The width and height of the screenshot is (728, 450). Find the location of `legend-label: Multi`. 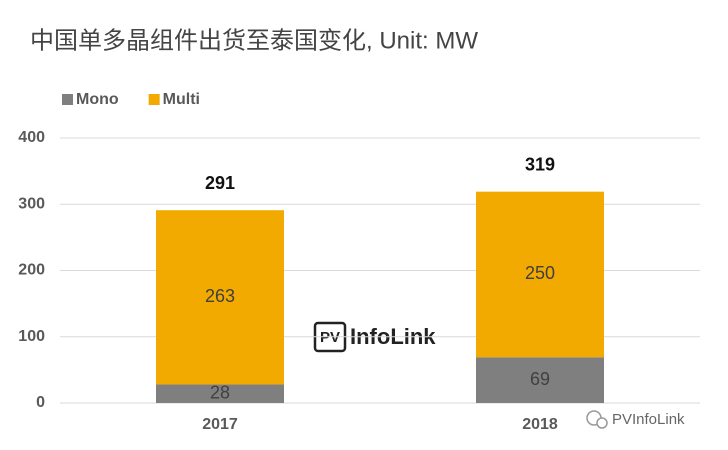

legend-label: Multi is located at coordinates (181, 99).